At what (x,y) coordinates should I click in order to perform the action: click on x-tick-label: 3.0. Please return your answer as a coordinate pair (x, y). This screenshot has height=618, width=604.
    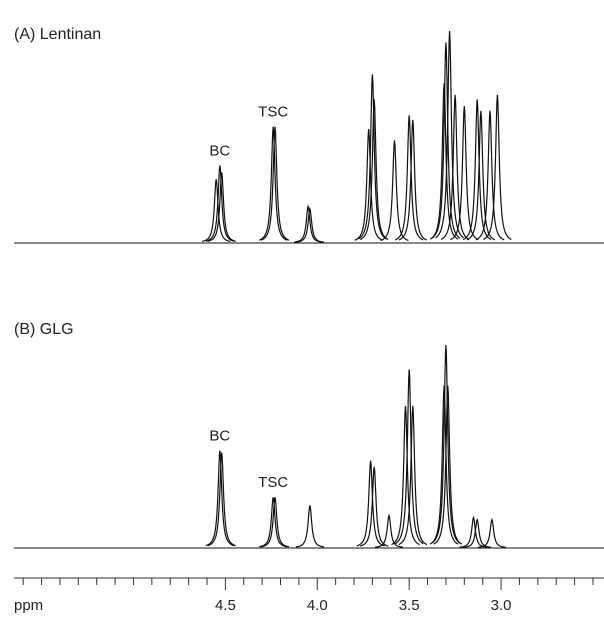
    Looking at the image, I should click on (501, 605).